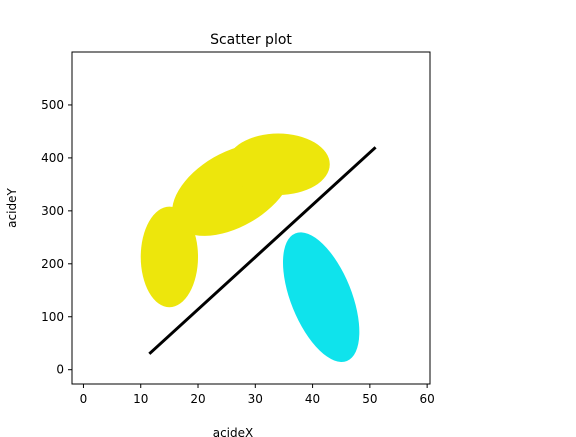  I want to click on x-tick-label: 10, so click(140, 399).